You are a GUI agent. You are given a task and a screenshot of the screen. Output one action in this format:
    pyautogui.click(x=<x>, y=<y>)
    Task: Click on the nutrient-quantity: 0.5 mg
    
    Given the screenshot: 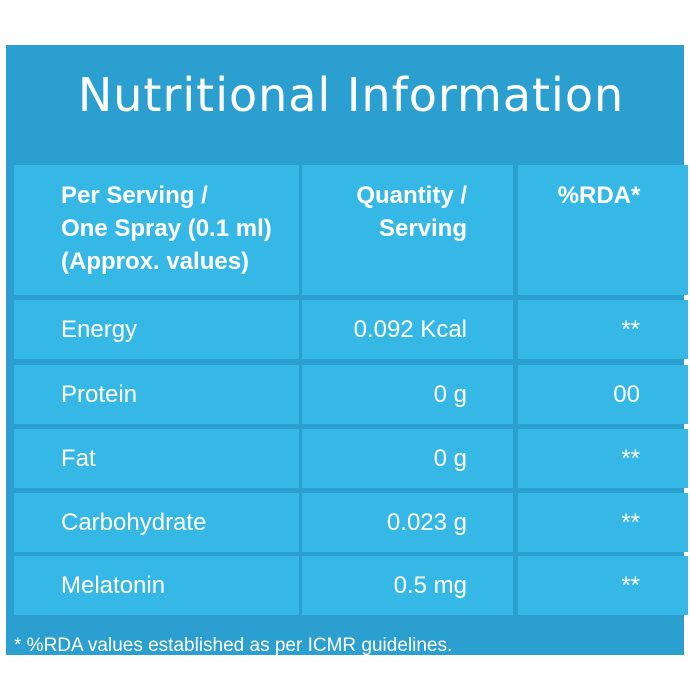 What is the action you would take?
    pyautogui.click(x=407, y=585)
    